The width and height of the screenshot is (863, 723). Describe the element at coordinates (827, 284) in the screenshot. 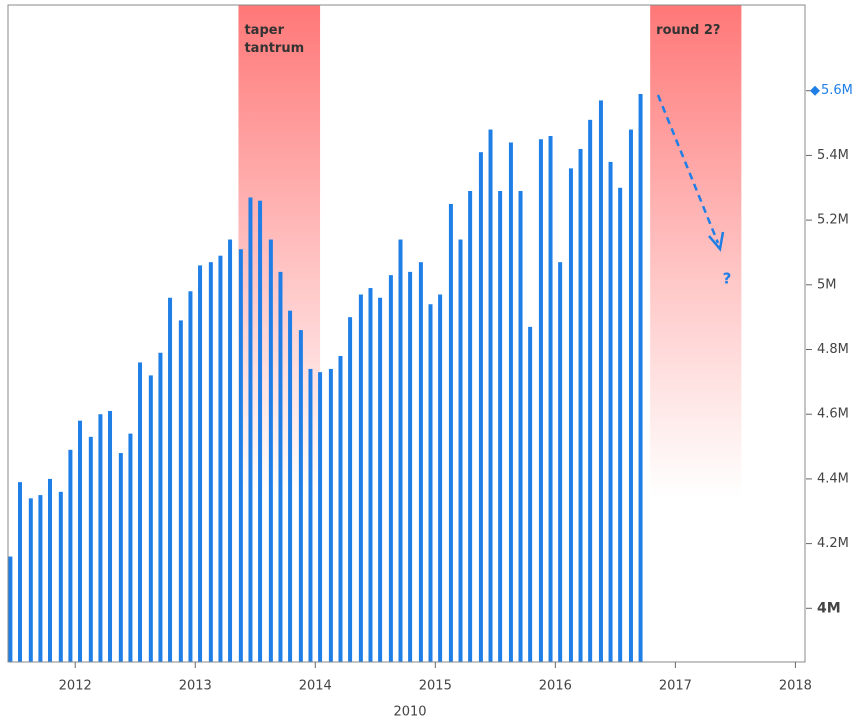

I see `y-tick-label: 5M` at that location.